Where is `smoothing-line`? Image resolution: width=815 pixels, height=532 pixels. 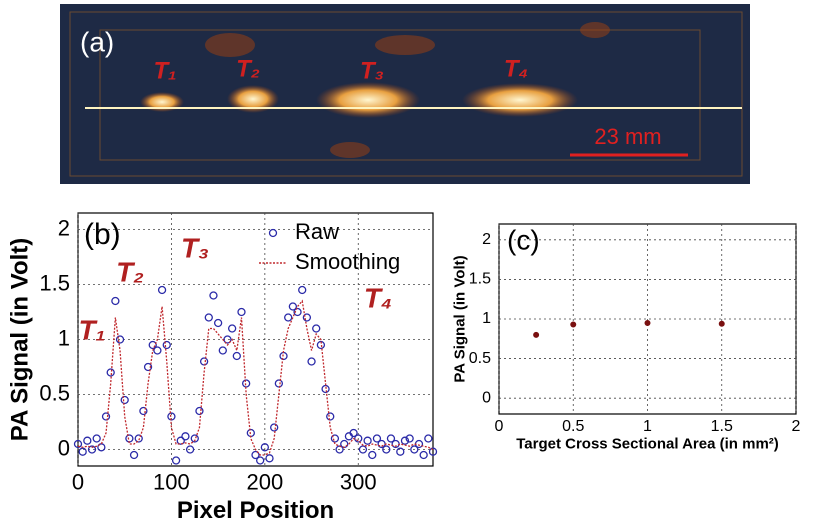 smoothing-line is located at coordinates (255, 377).